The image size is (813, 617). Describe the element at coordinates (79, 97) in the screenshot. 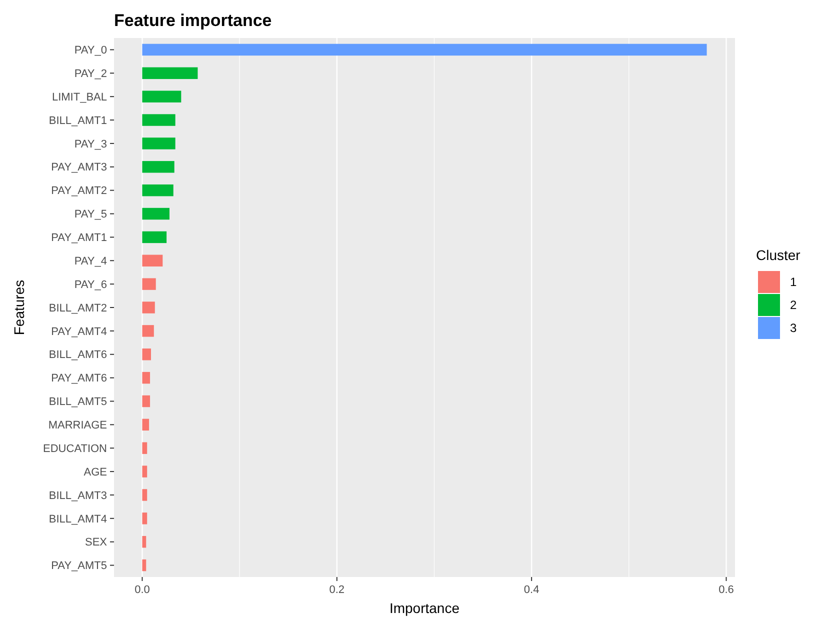

I see `y-tick-label: LIMIT_BAL` at that location.